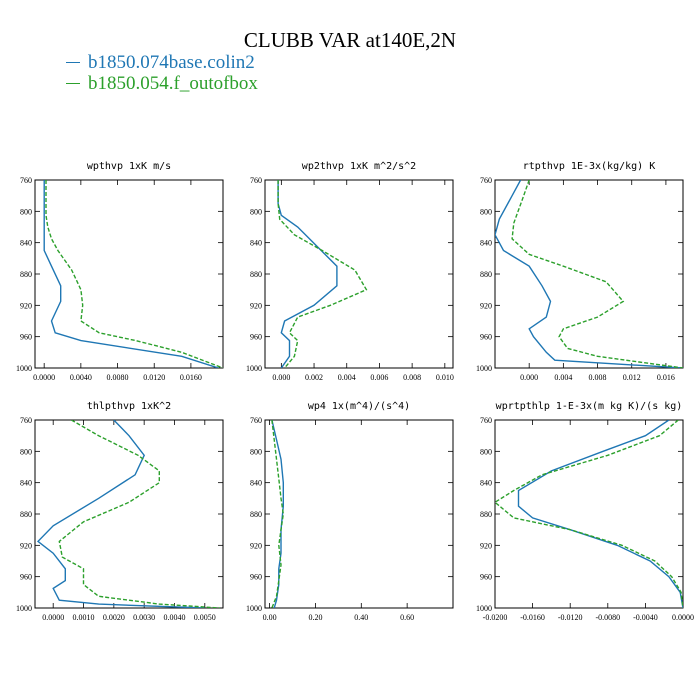 This screenshot has width=700, height=700. Describe the element at coordinates (570, 617) in the screenshot. I see `x-tick-label: -0.0120` at that location.